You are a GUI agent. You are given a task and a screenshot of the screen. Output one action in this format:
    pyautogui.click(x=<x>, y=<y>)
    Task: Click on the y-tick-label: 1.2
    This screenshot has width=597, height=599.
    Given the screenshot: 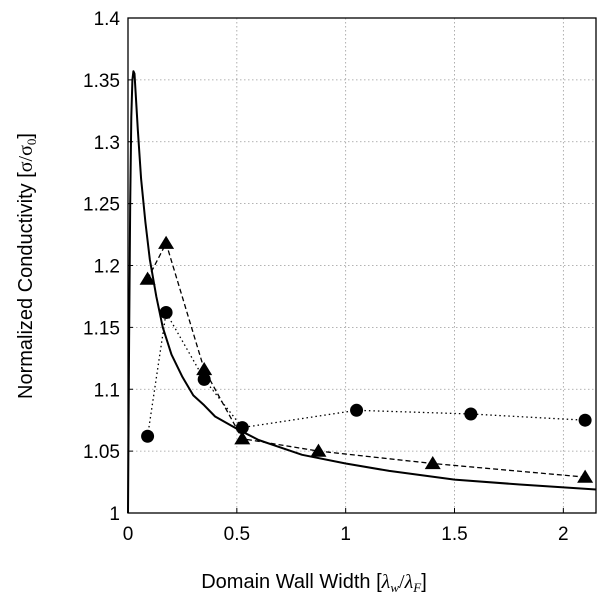 What is the action you would take?
    pyautogui.click(x=107, y=267)
    